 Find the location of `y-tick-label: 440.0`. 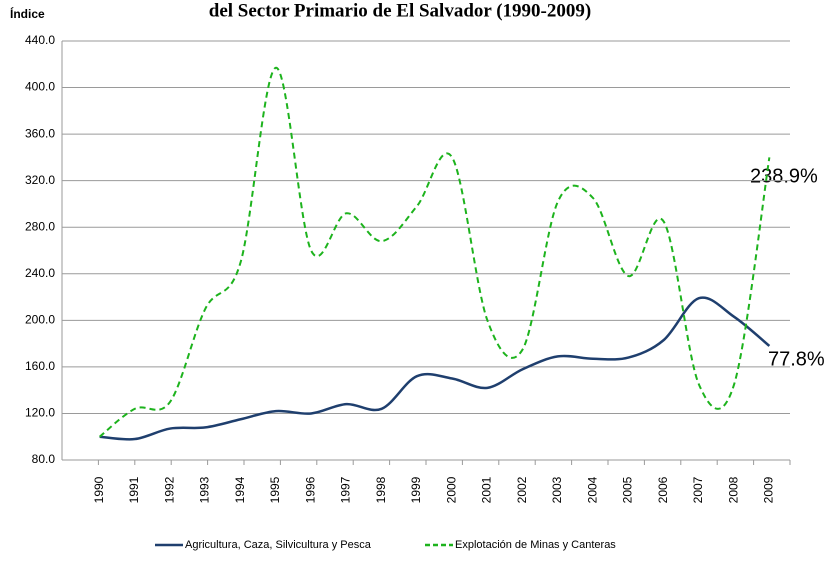

y-tick-label: 440.0 is located at coordinates (40, 40).